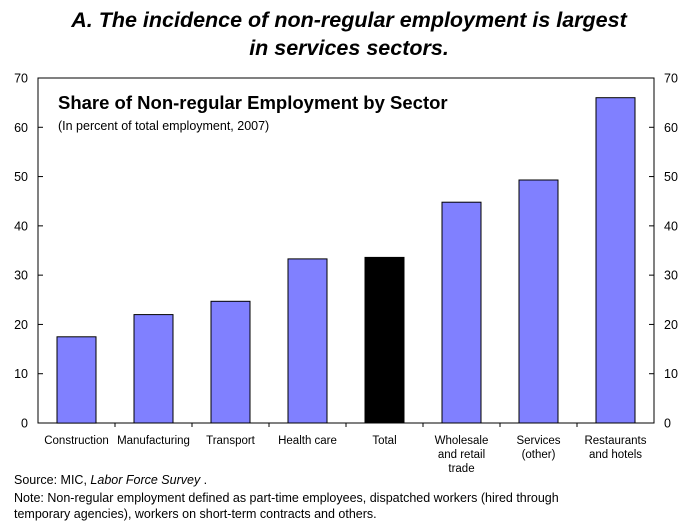 The height and width of the screenshot is (528, 698). Describe the element at coordinates (21, 325) in the screenshot. I see `y-tick-label: 20` at that location.